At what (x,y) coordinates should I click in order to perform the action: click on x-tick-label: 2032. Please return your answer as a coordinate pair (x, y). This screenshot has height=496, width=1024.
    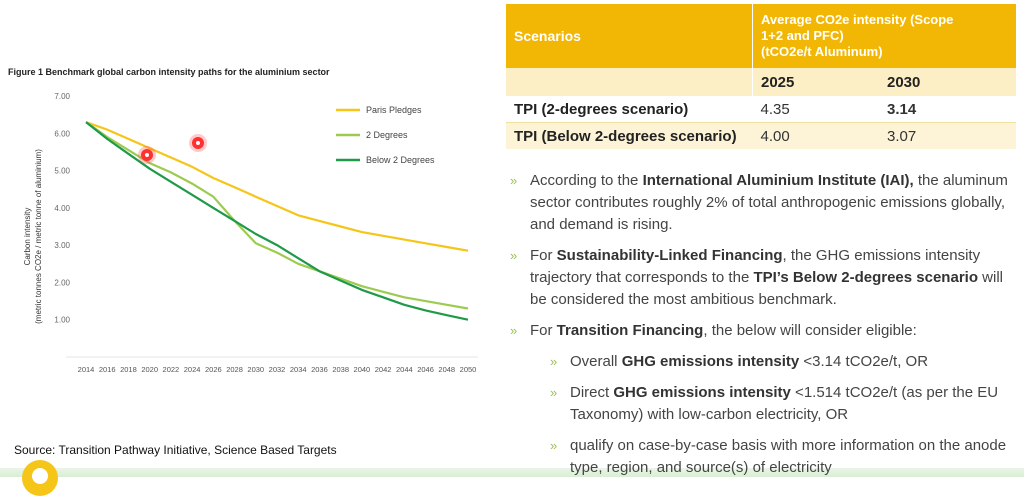
    Looking at the image, I should click on (277, 369).